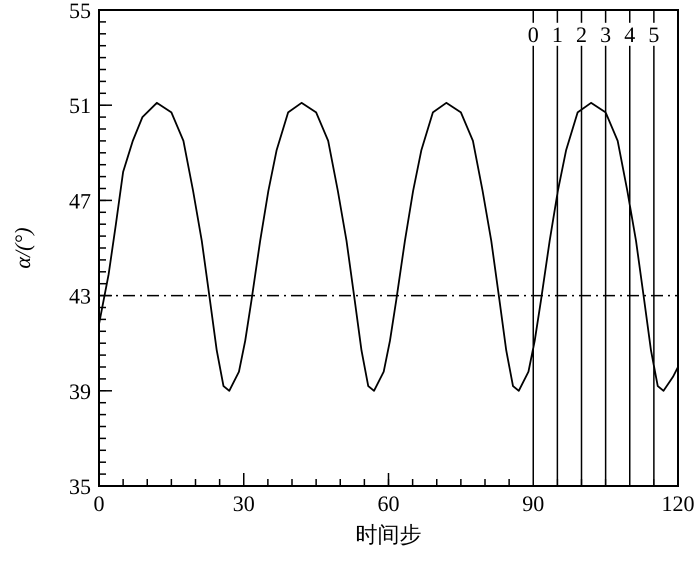 This screenshot has height=563, width=700. Describe the element at coordinates (533, 503) in the screenshot. I see `x-tick-label: 90` at that location.